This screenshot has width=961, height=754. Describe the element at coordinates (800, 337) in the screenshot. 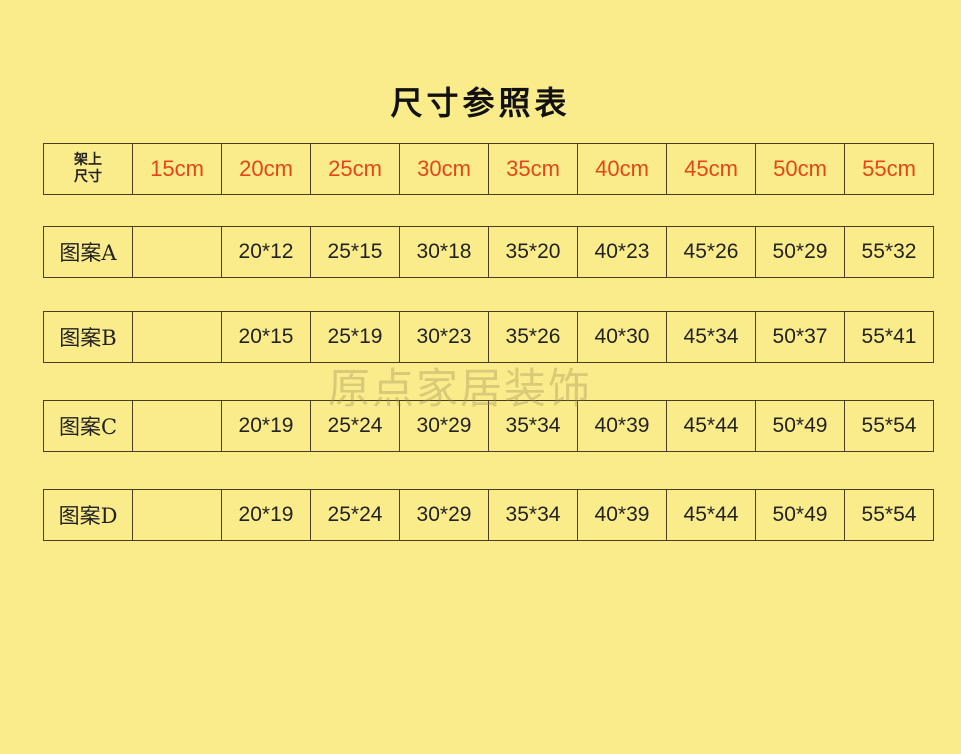

I see `size-value-cell: 50*37` at that location.